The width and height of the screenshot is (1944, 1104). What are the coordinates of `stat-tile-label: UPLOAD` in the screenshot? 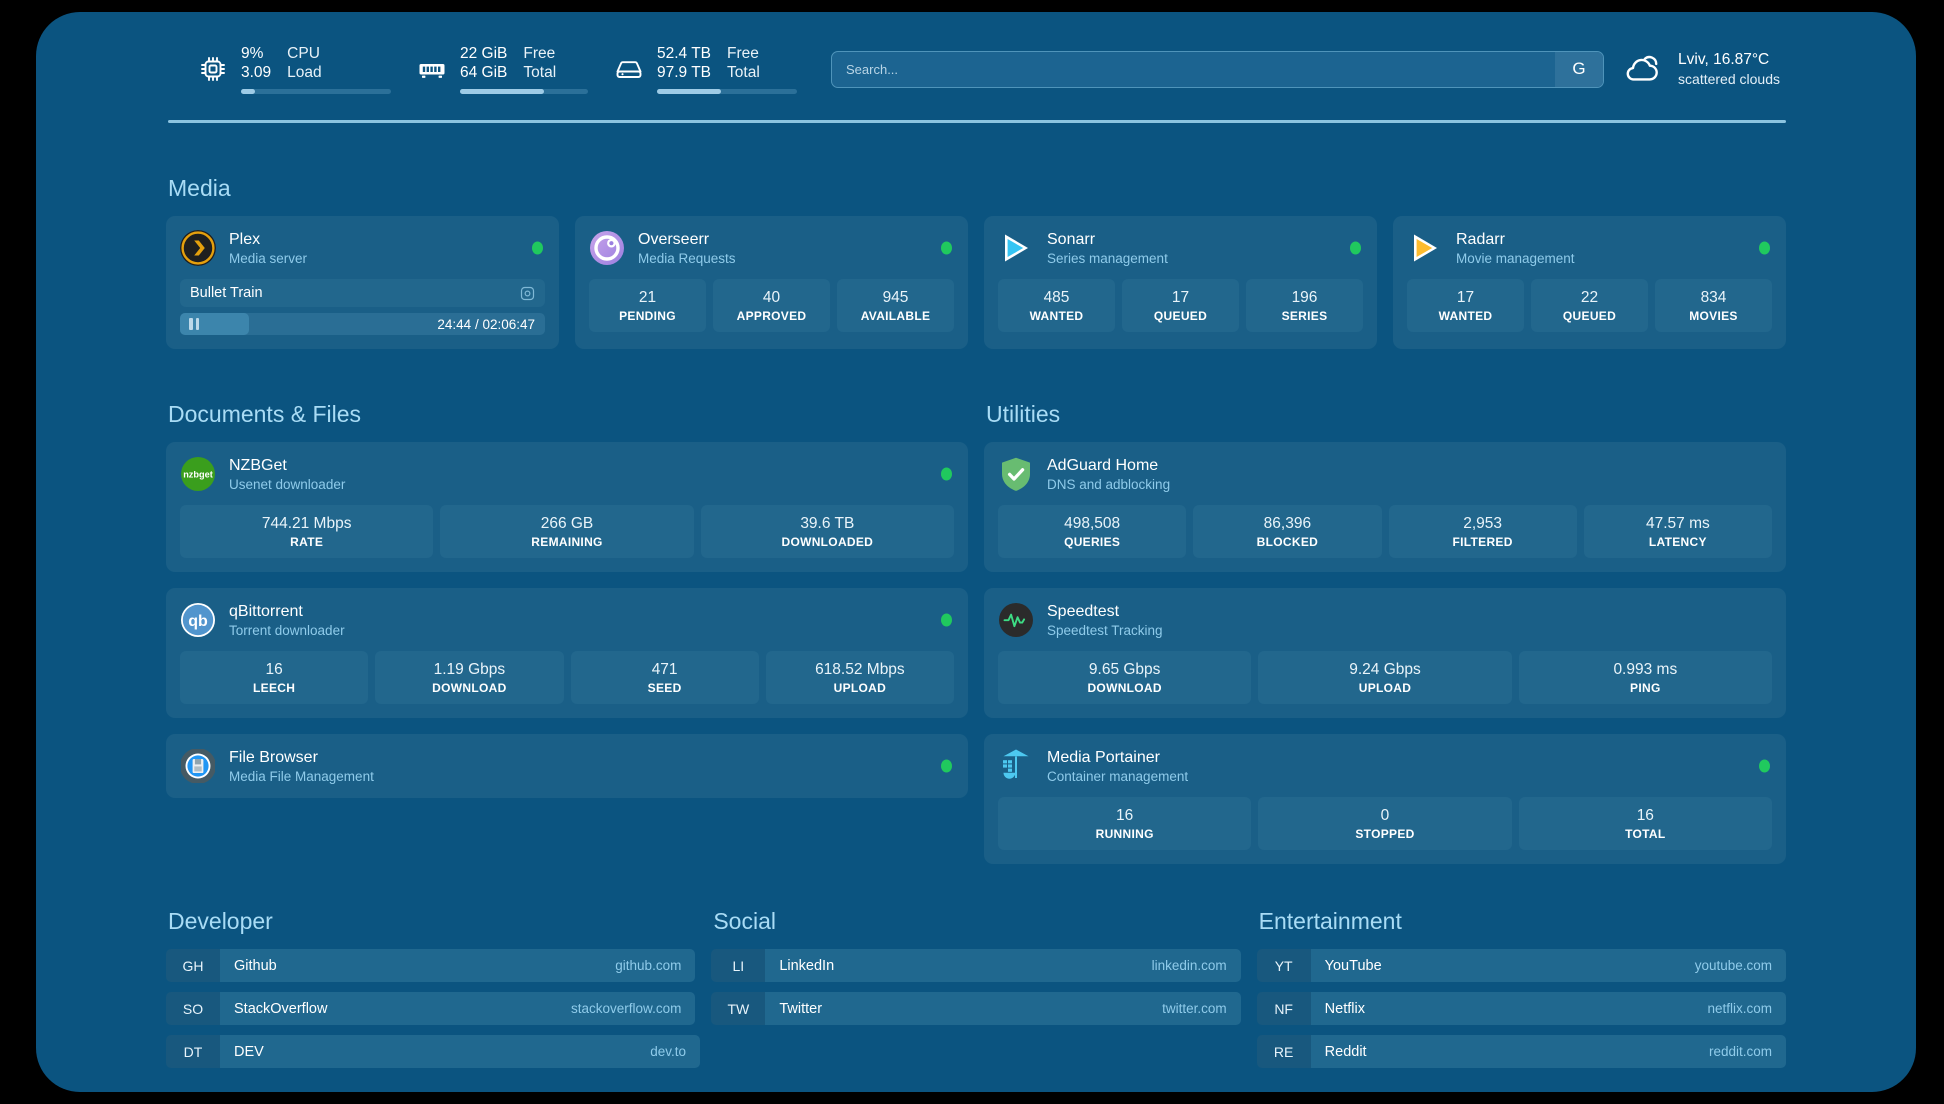 It's located at (1385, 688).